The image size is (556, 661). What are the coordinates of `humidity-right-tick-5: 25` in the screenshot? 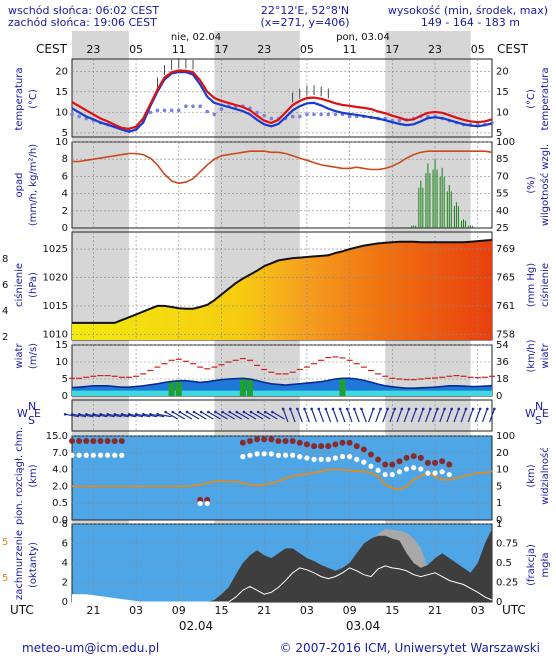 It's located at (502, 228).